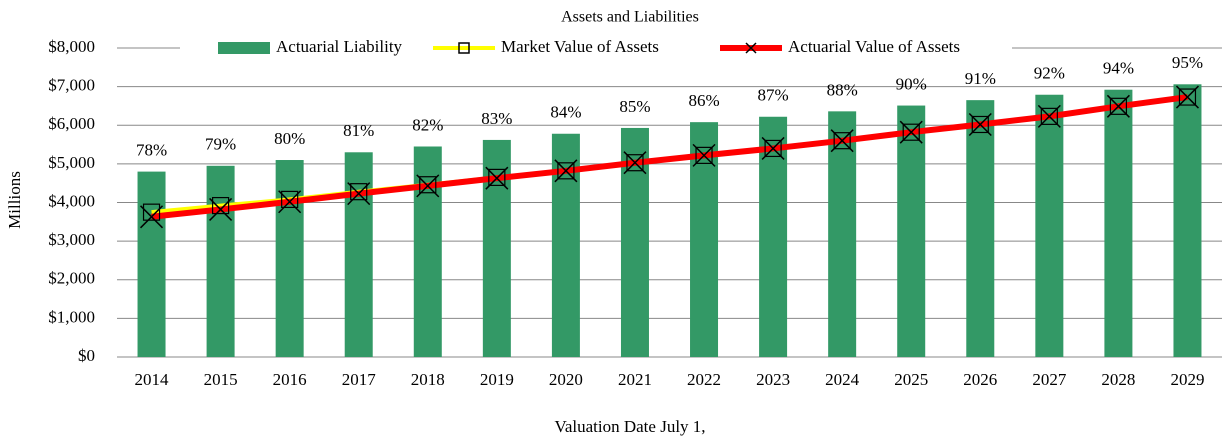 The width and height of the screenshot is (1225, 441). Describe the element at coordinates (704, 379) in the screenshot. I see `x-tick-label: 2022` at that location.